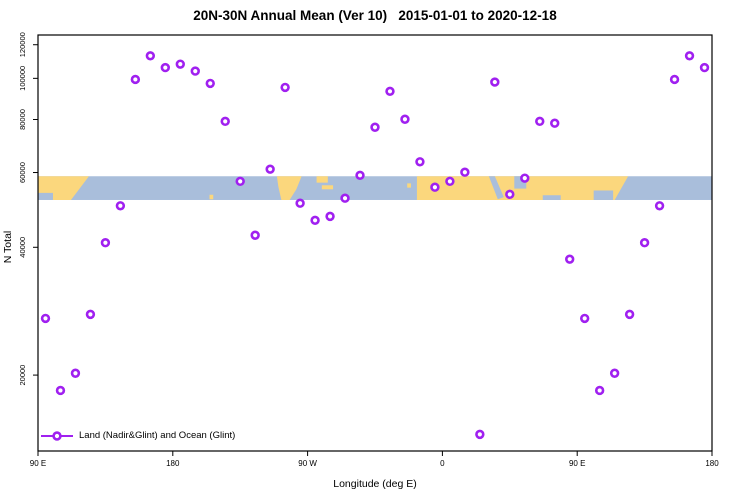 The height and width of the screenshot is (500, 750). Describe the element at coordinates (211, 197) in the screenshot. I see `land-shape-hawaii` at that location.